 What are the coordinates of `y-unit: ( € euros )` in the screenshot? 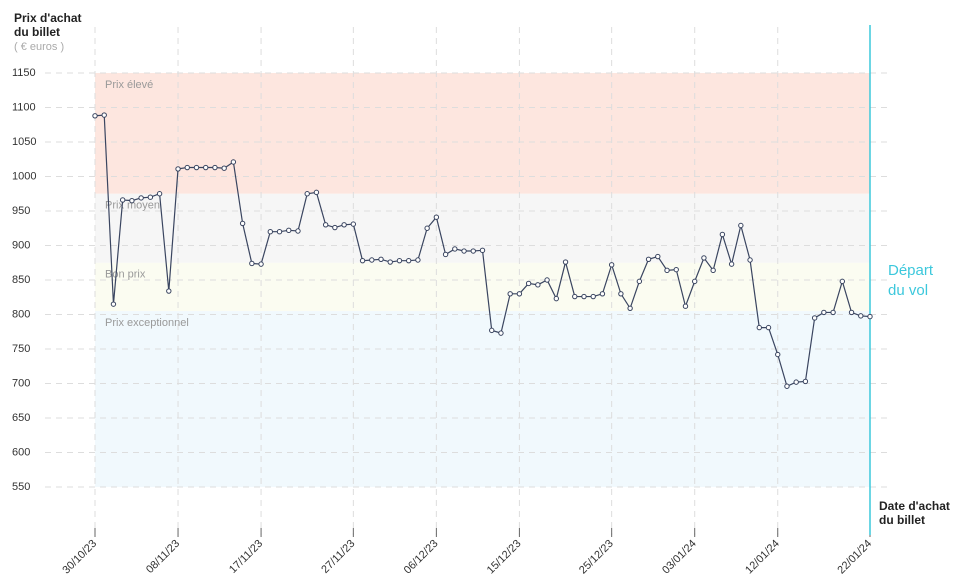 It's located at (39, 47).